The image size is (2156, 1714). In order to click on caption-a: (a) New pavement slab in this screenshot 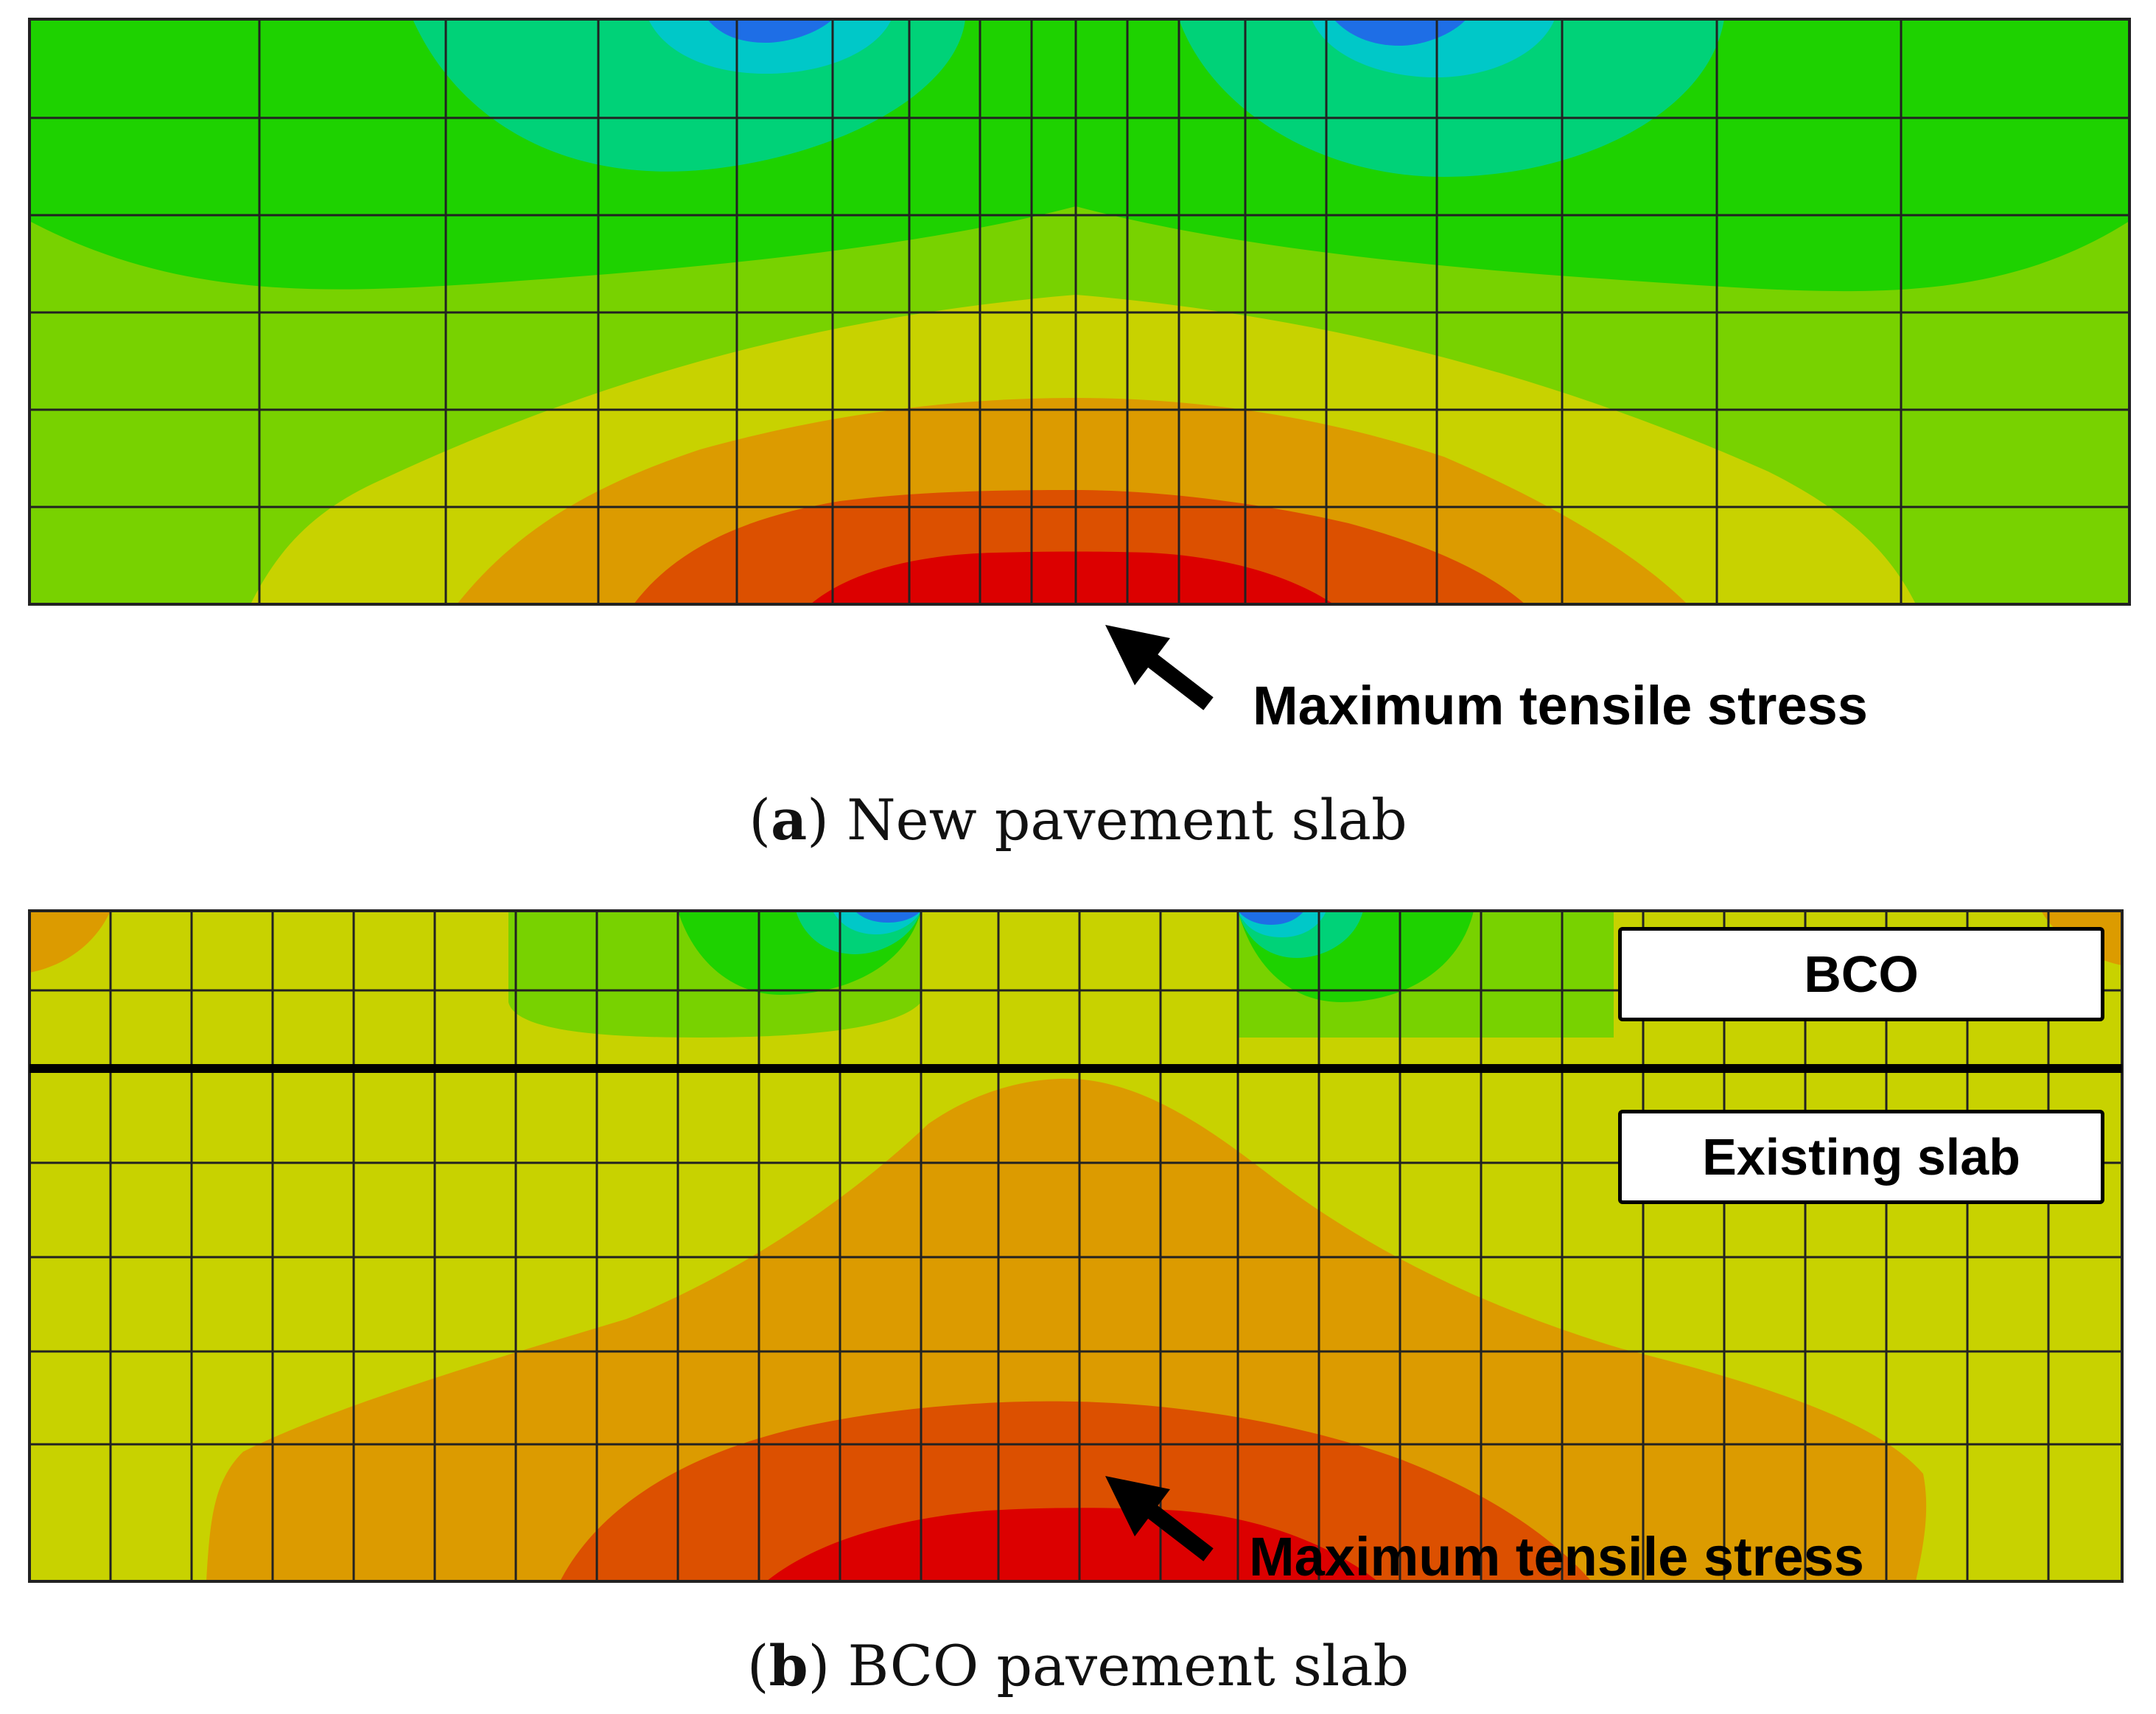, I will do `click(1078, 820)`.